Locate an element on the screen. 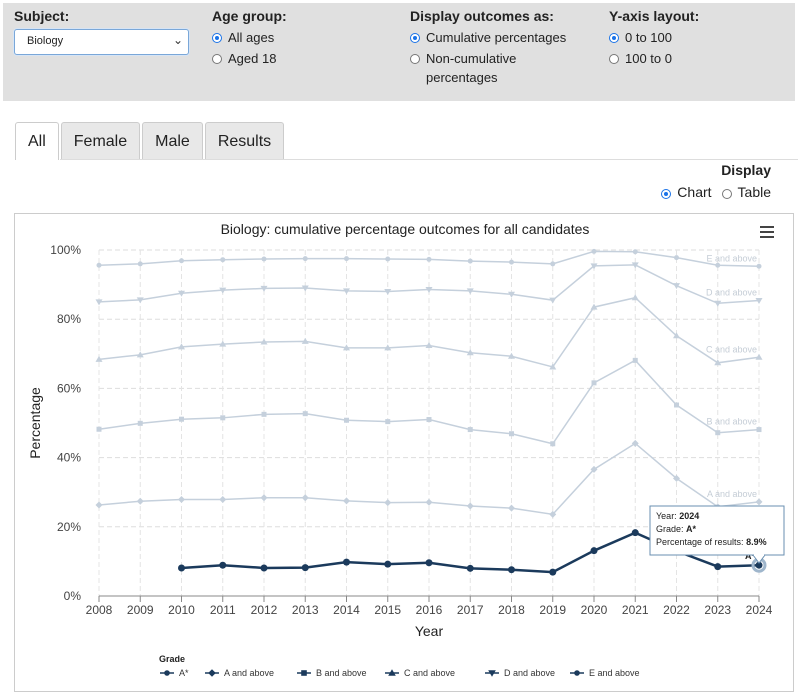  x-tick-label: 2018 is located at coordinates (511, 610).